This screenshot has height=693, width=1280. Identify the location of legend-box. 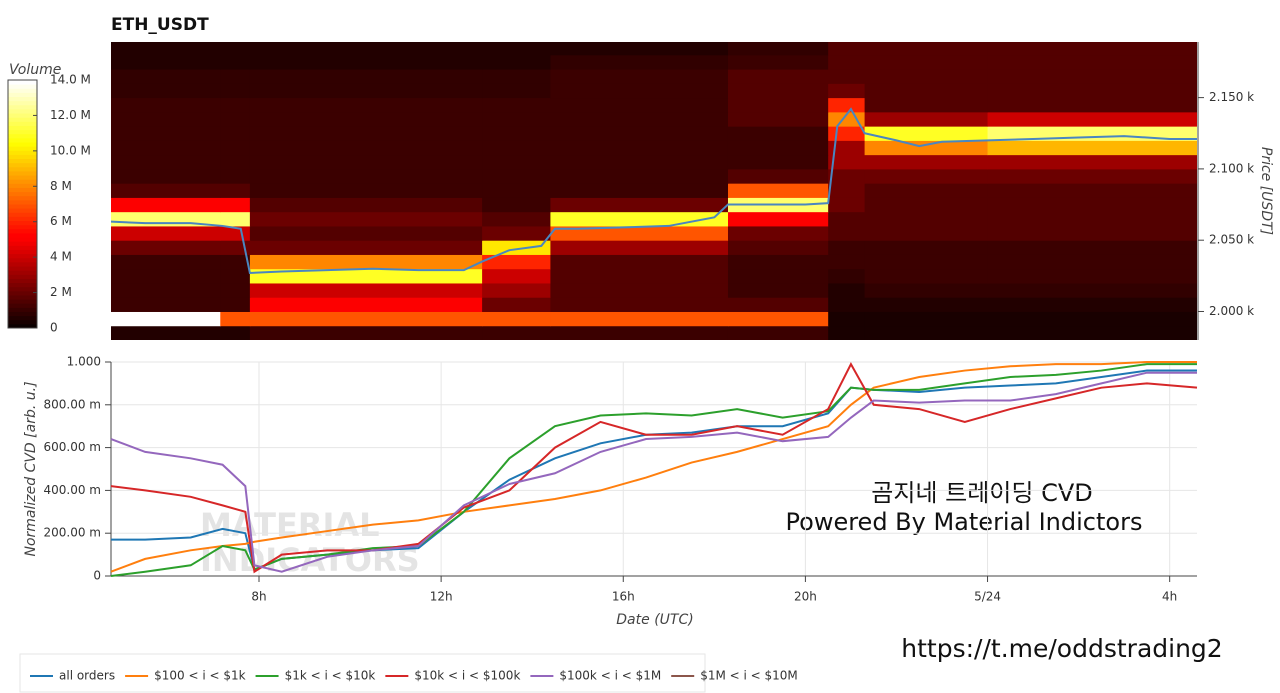
(362, 673).